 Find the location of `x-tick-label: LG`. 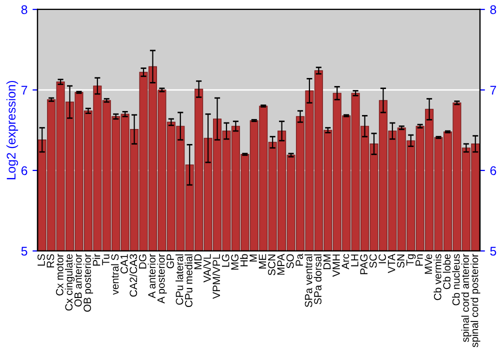

x-tick-label: LG is located at coordinates (226, 260).